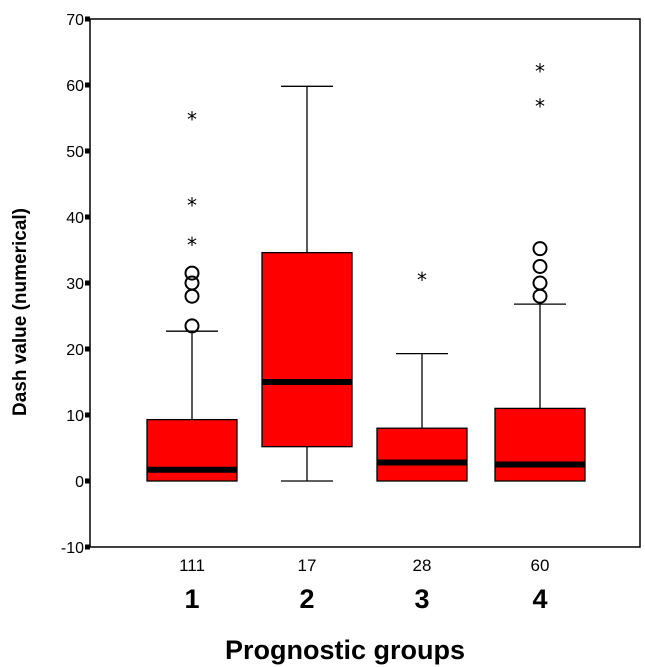 This screenshot has height=667, width=645. What do you see at coordinates (192, 565) in the screenshot?
I see `group-n-label: 111` at bounding box center [192, 565].